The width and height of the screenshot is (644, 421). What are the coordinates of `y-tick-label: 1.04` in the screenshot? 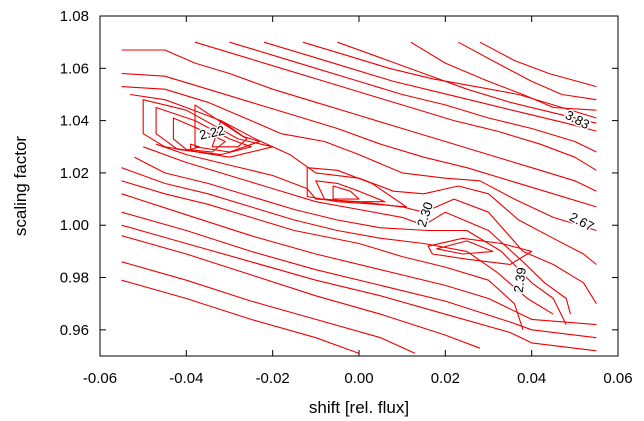 It's located at (74, 121).